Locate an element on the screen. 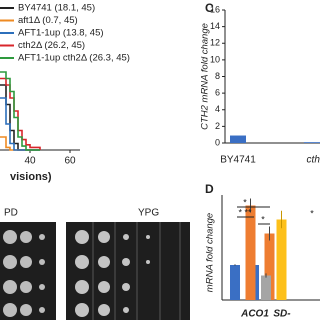  y-tick-label: 4 is located at coordinates (217, 109).